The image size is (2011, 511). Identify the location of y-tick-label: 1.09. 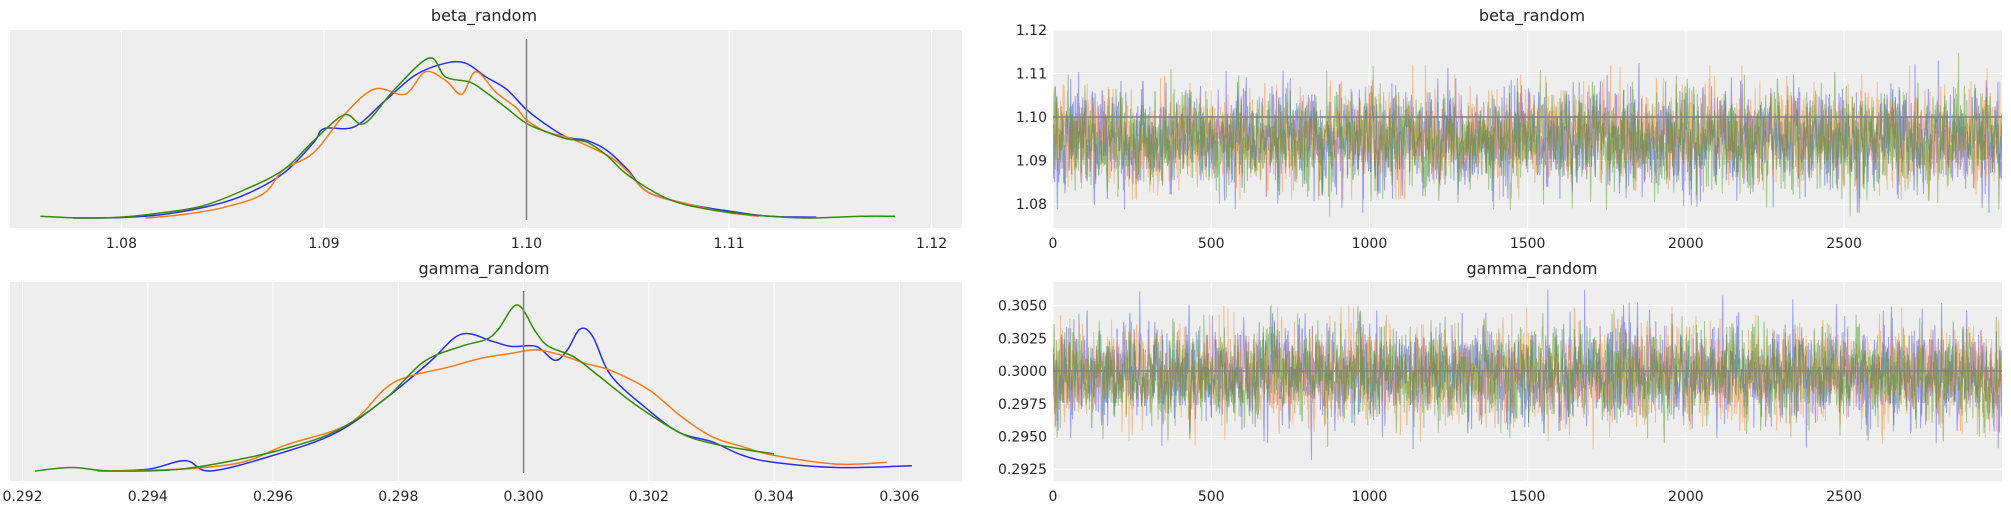
(1031, 162).